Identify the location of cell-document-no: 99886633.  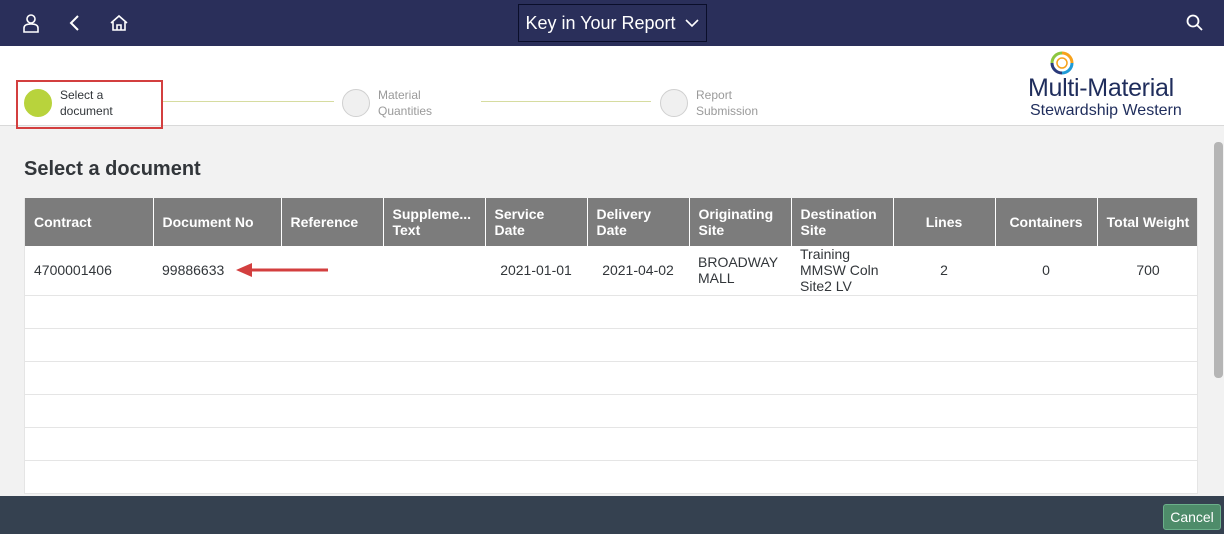
(217, 271).